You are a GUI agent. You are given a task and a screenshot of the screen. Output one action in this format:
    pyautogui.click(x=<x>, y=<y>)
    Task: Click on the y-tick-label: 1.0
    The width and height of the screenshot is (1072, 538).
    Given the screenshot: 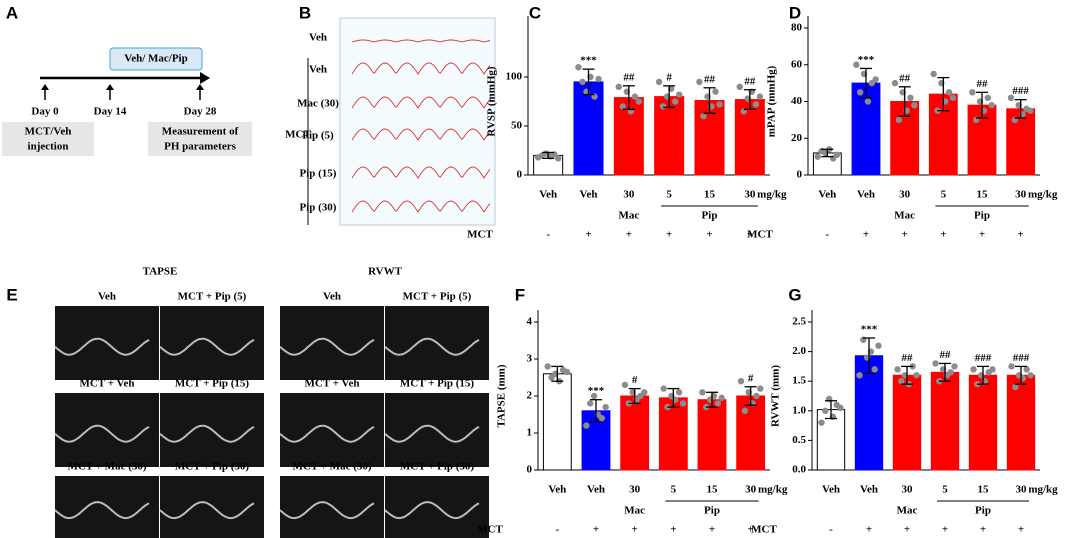 What is the action you would take?
    pyautogui.click(x=799, y=410)
    